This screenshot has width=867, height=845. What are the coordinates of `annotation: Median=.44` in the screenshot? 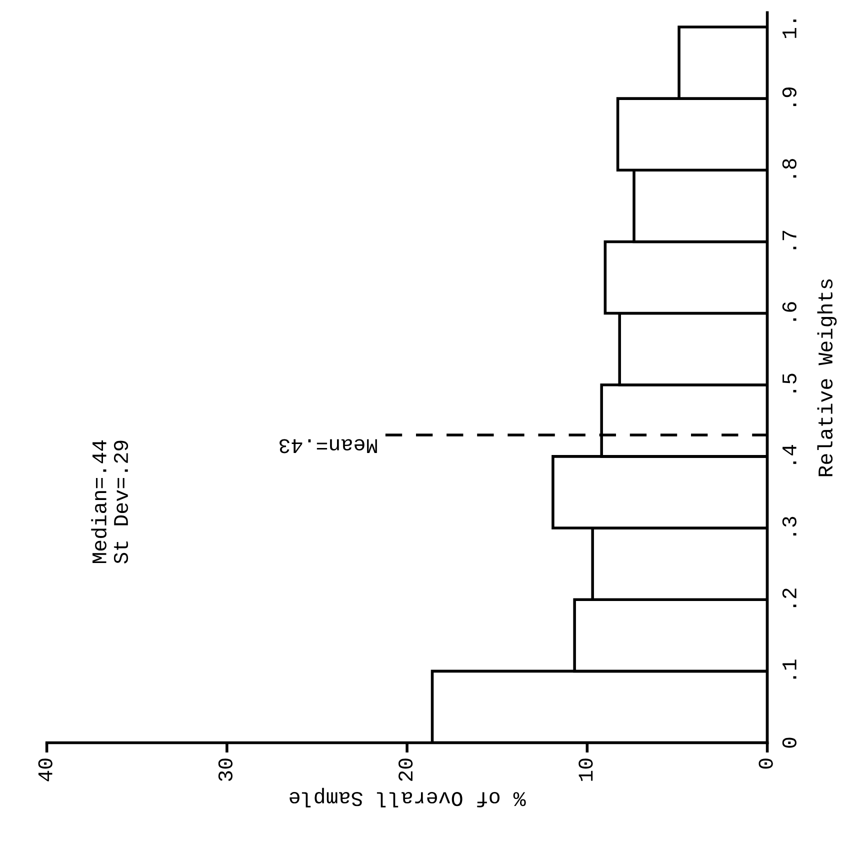 It's located at (99, 502).